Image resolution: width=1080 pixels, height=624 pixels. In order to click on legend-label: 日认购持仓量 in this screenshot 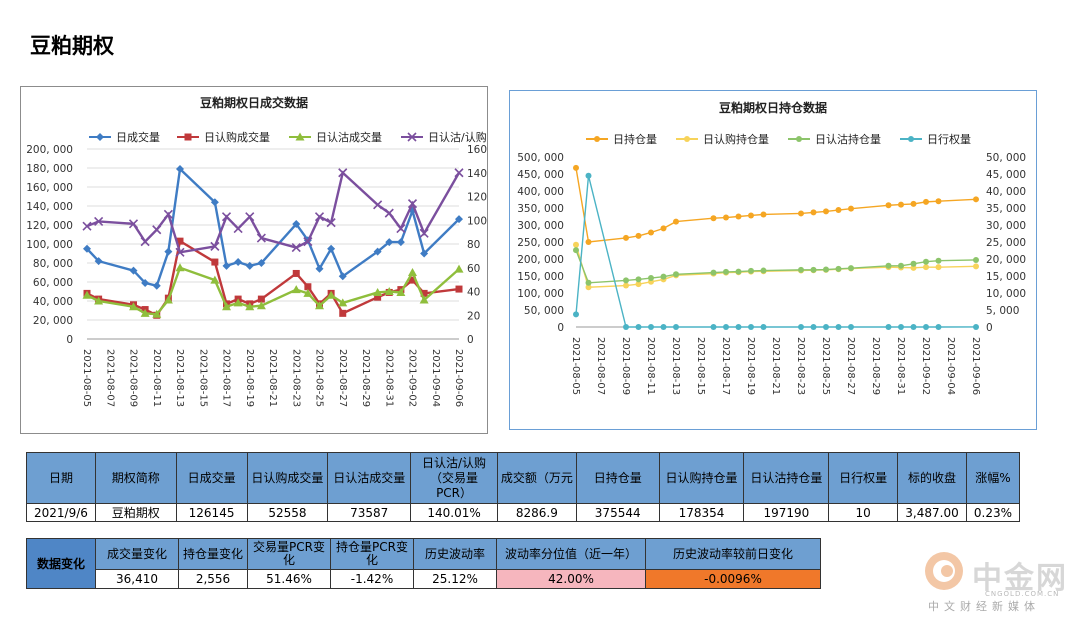, I will do `click(736, 139)`.